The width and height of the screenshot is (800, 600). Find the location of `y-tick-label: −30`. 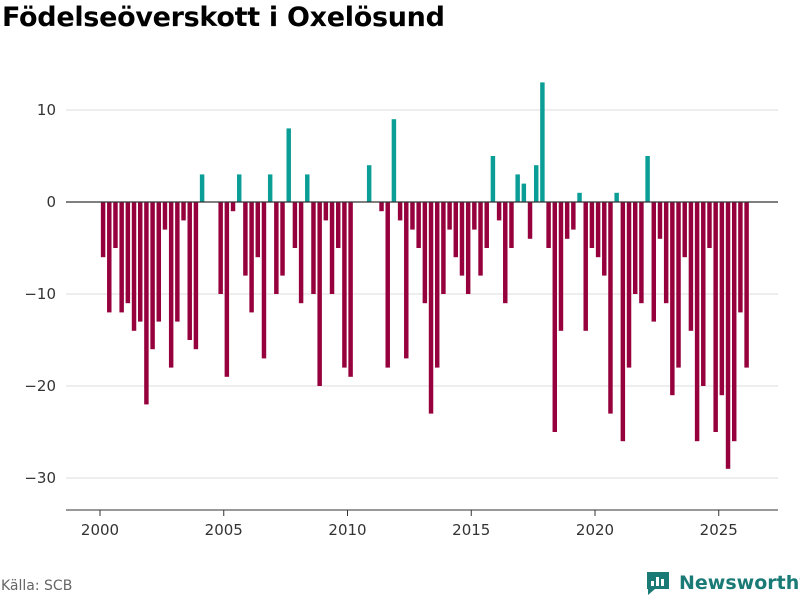

y-tick-label: −30 is located at coordinates (40, 478).